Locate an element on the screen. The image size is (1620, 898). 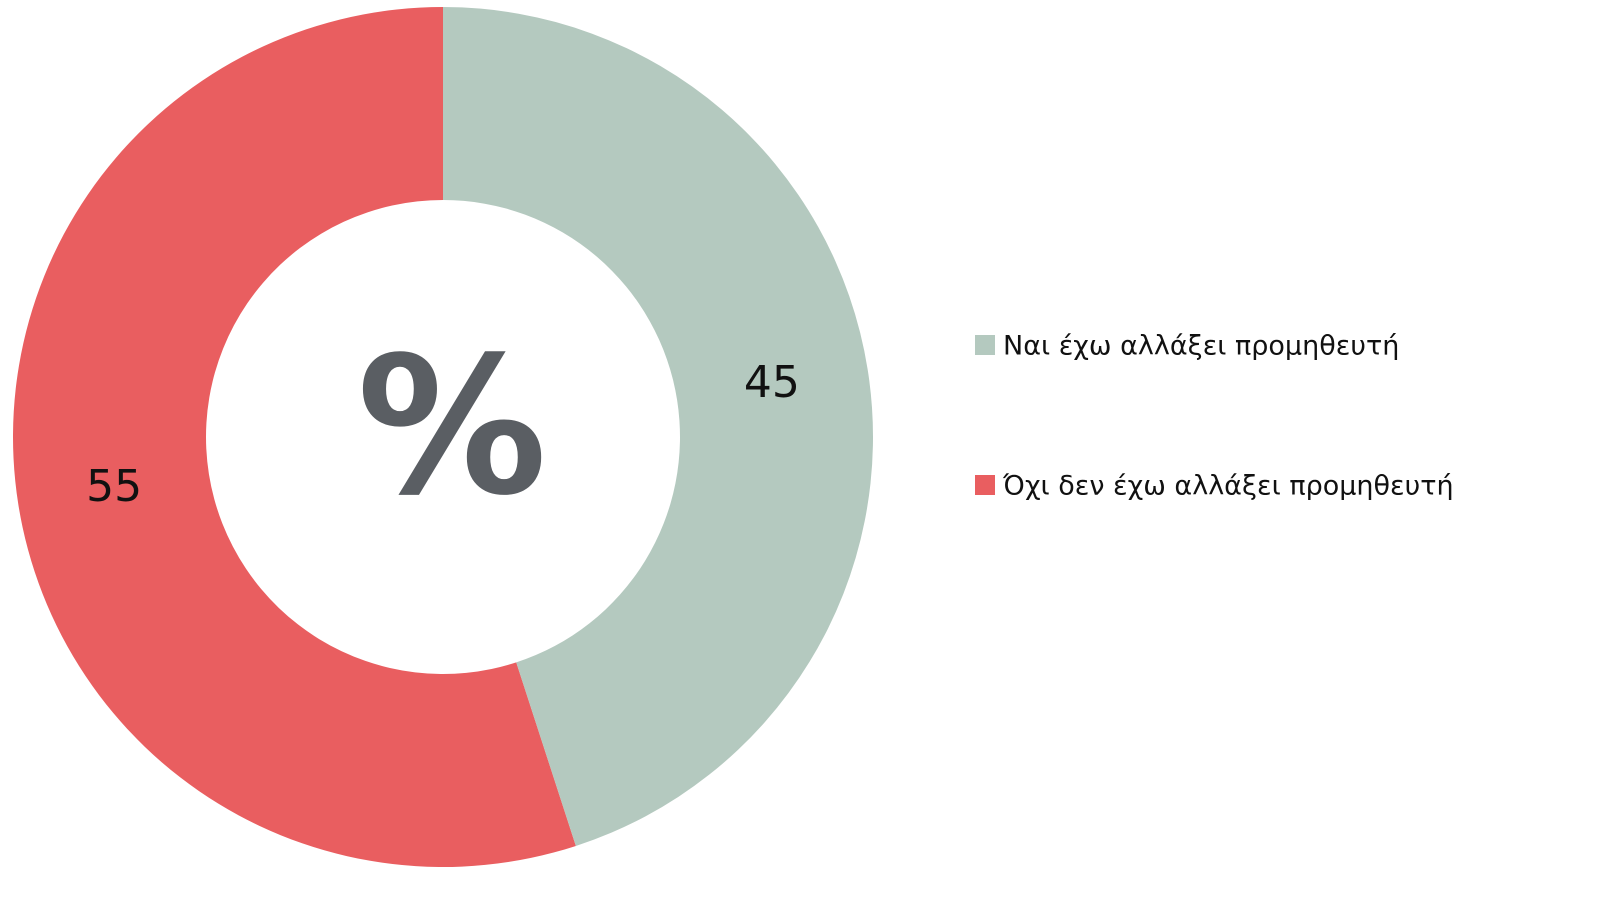
legend-label: Ναι έχω αλλάξει προμηθευτή is located at coordinates (1201, 346).